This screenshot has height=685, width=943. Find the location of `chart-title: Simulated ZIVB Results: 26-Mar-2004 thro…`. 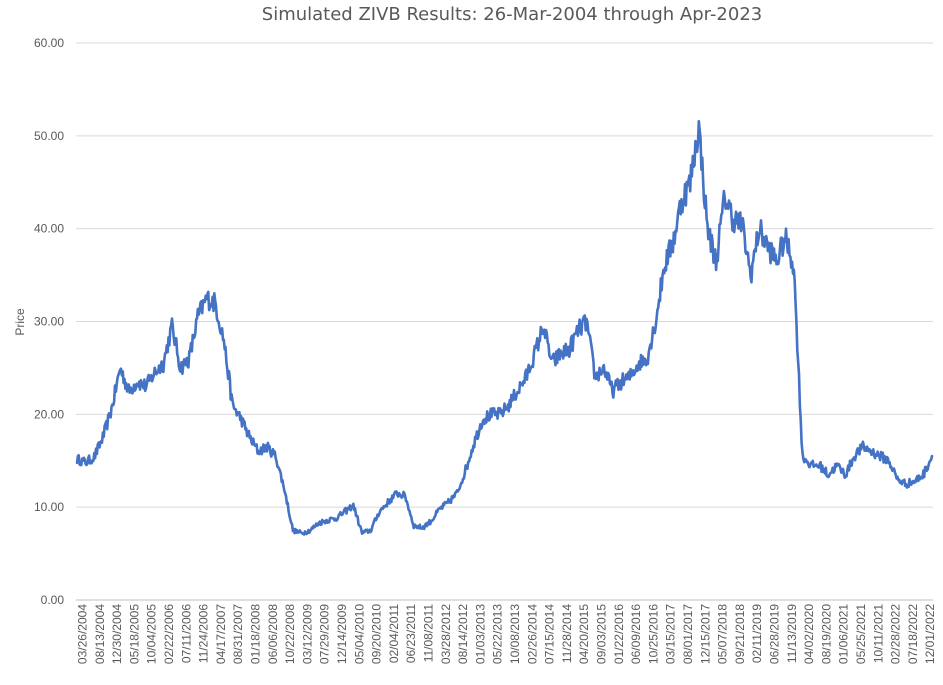

chart-title: Simulated ZIVB Results: 26-Mar-2004 thro… is located at coordinates (512, 14).